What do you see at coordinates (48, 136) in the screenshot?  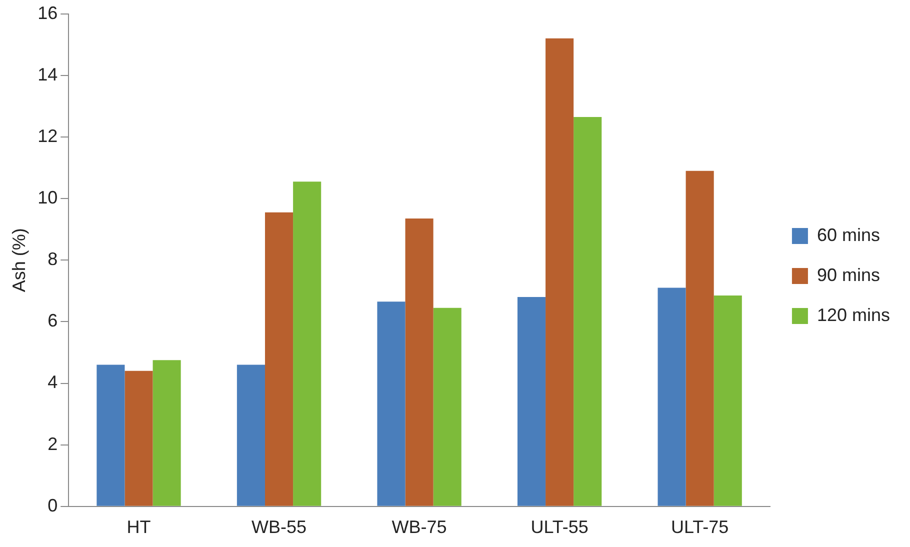 I see `y-tick-label: 12` at bounding box center [48, 136].